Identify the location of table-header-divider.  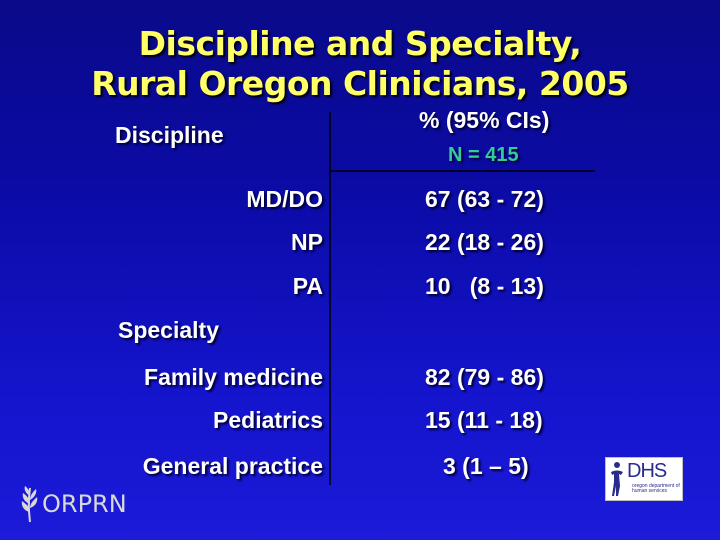
(463, 171).